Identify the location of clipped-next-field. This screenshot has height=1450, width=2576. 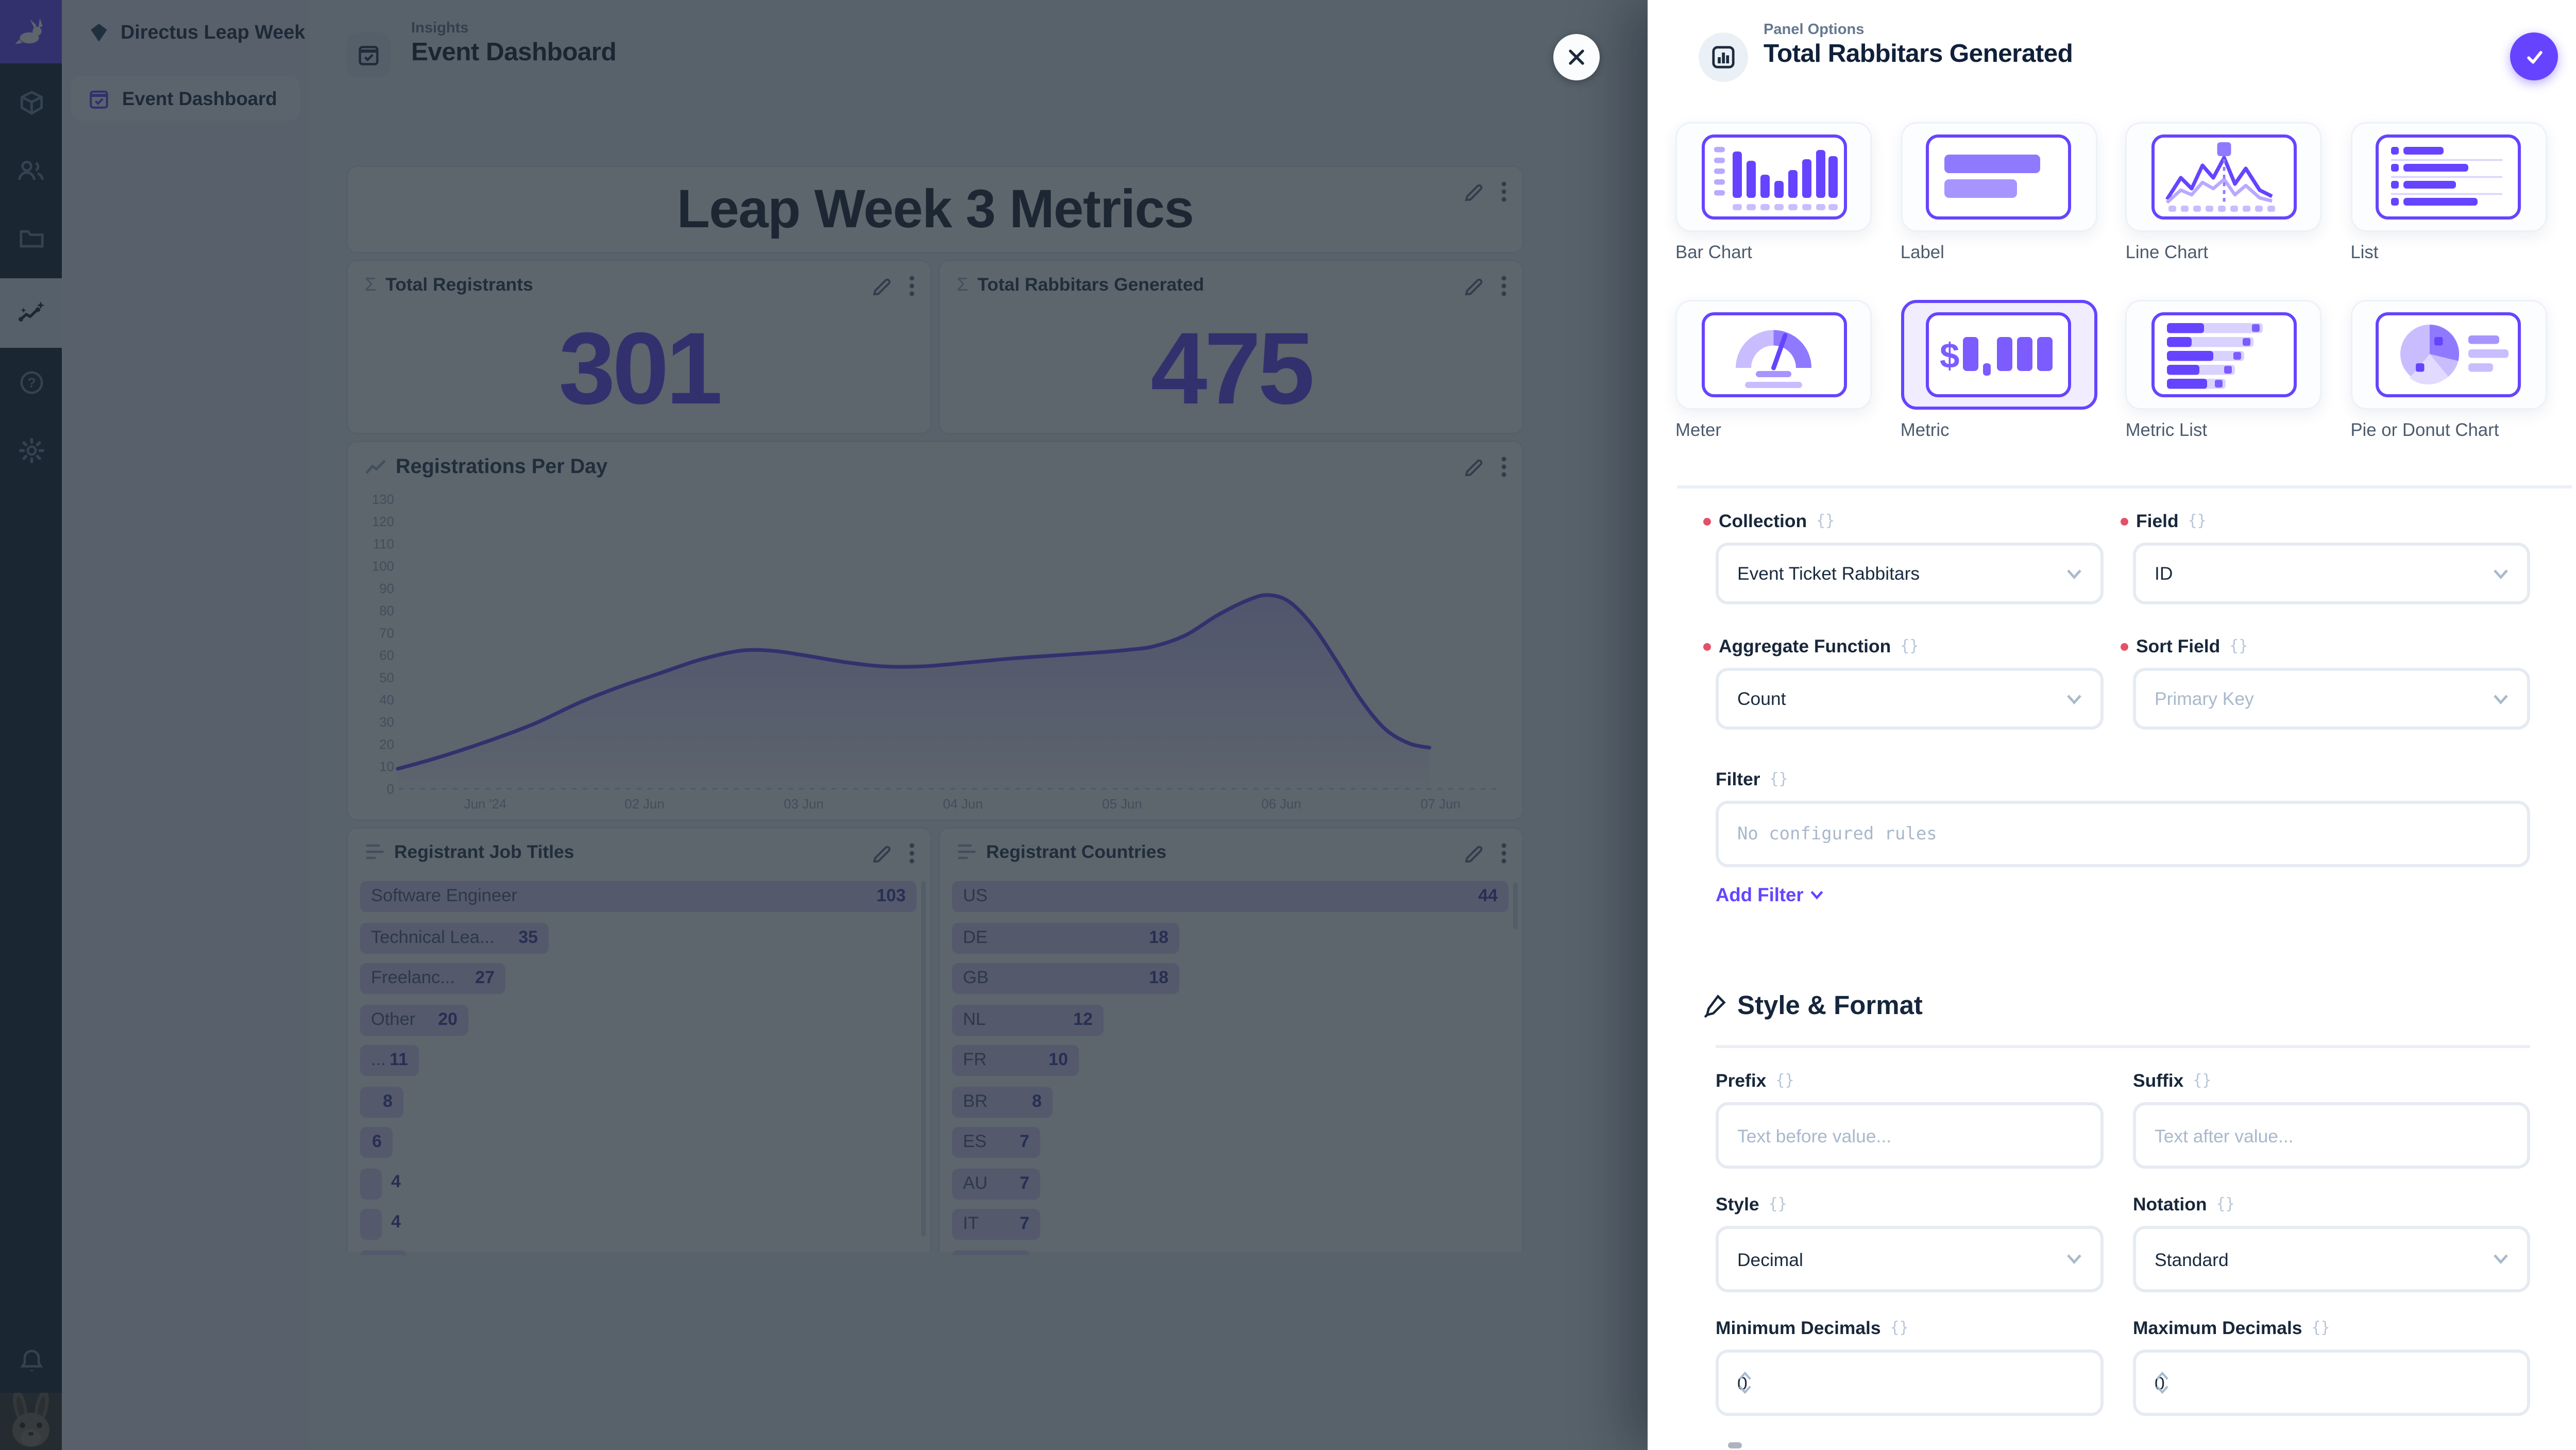
(1735, 1445).